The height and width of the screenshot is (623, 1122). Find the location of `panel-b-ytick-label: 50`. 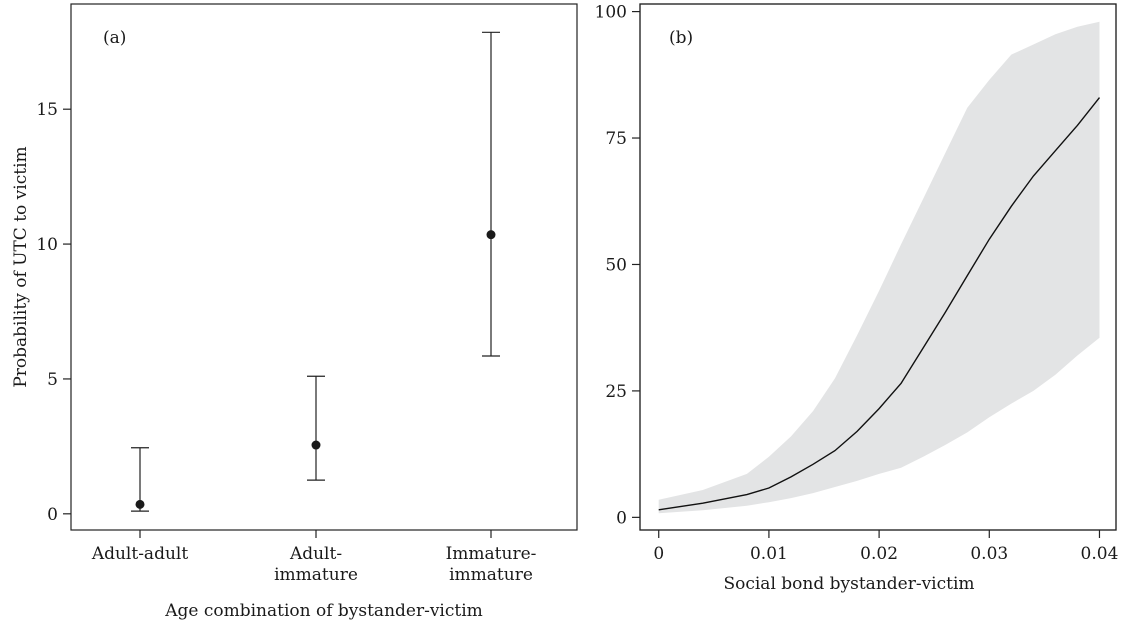

panel-b-ytick-label: 50 is located at coordinates (616, 265).